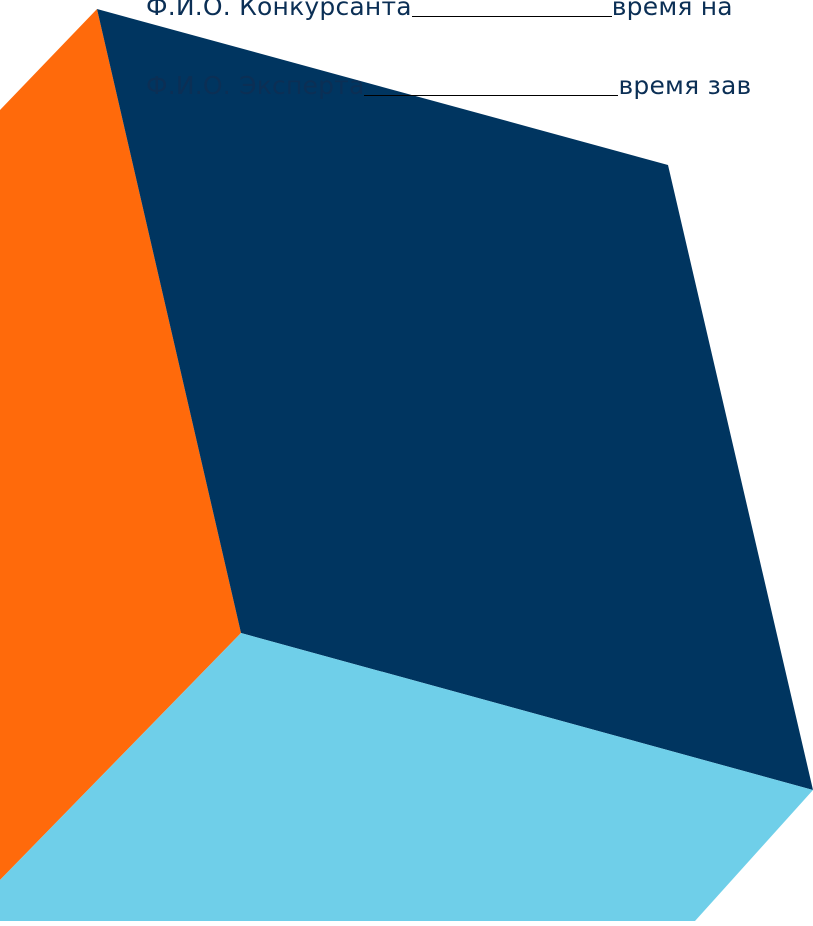 The height and width of the screenshot is (926, 813). Describe the element at coordinates (255, 85) in the screenshot. I see `expert-name-label: Ф.И.О. Эксперта` at that location.